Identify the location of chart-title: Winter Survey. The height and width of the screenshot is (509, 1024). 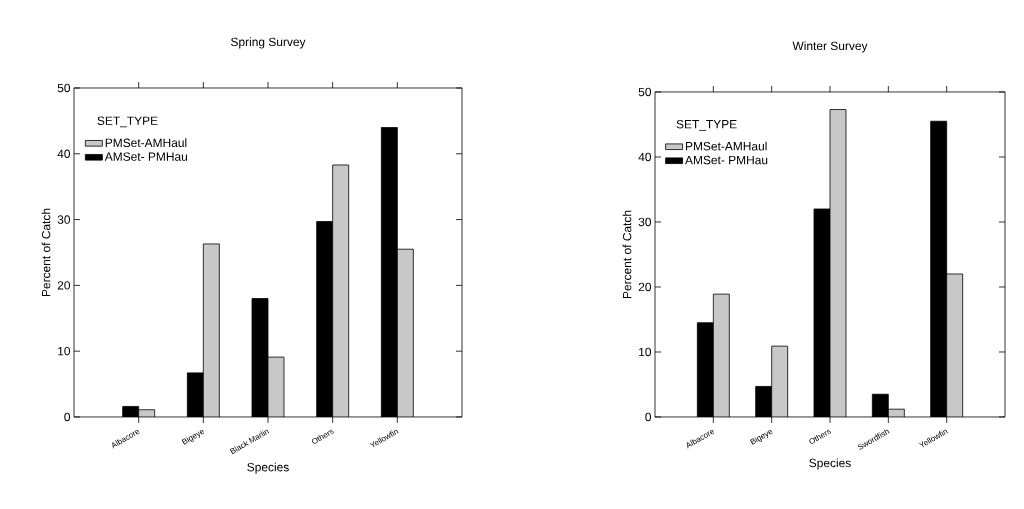
(830, 47).